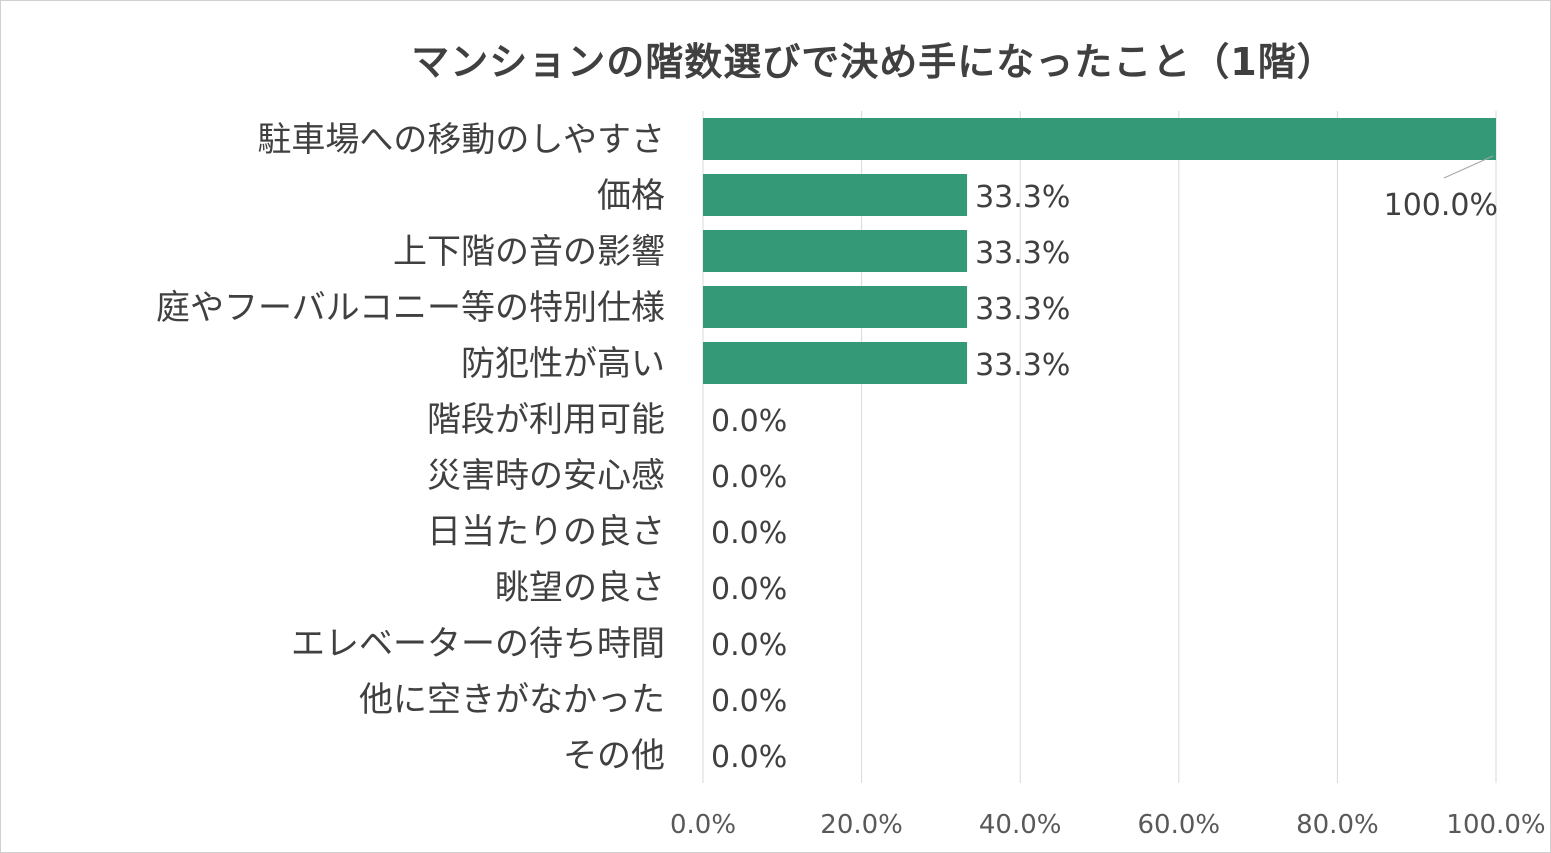  I want to click on category-label: 階段が利用可能, so click(546, 420).